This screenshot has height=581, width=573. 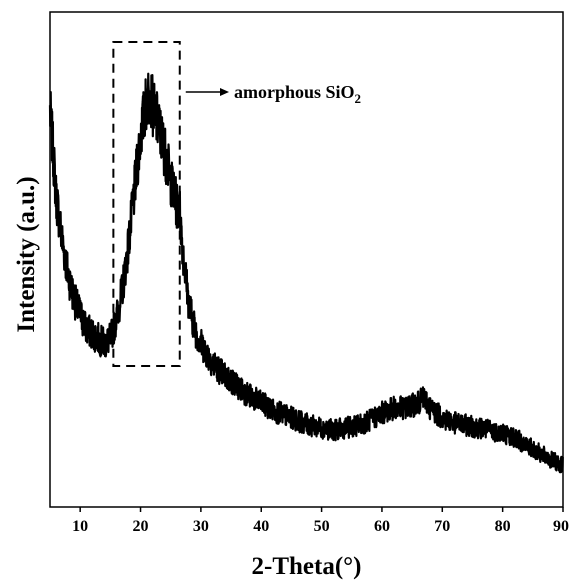 What do you see at coordinates (146, 204) in the screenshot?
I see `amorphous-region-box` at bounding box center [146, 204].